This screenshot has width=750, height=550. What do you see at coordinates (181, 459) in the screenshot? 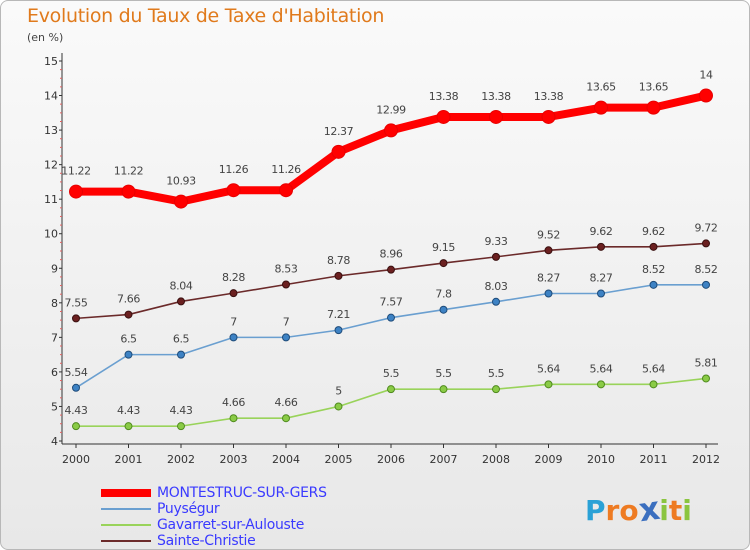
I see `x-tick-label: 2002` at bounding box center [181, 459].